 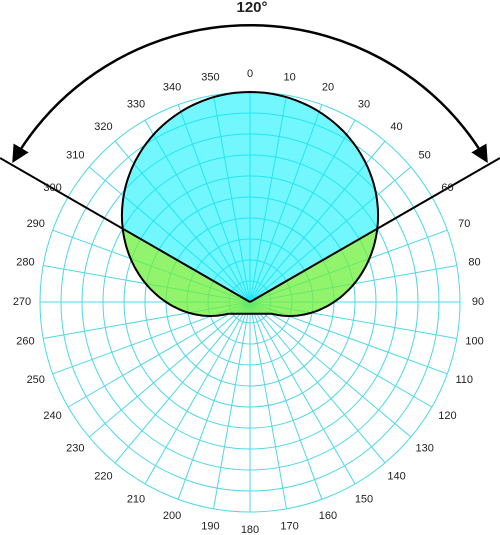 I want to click on angle-label: 90, so click(x=478, y=302).